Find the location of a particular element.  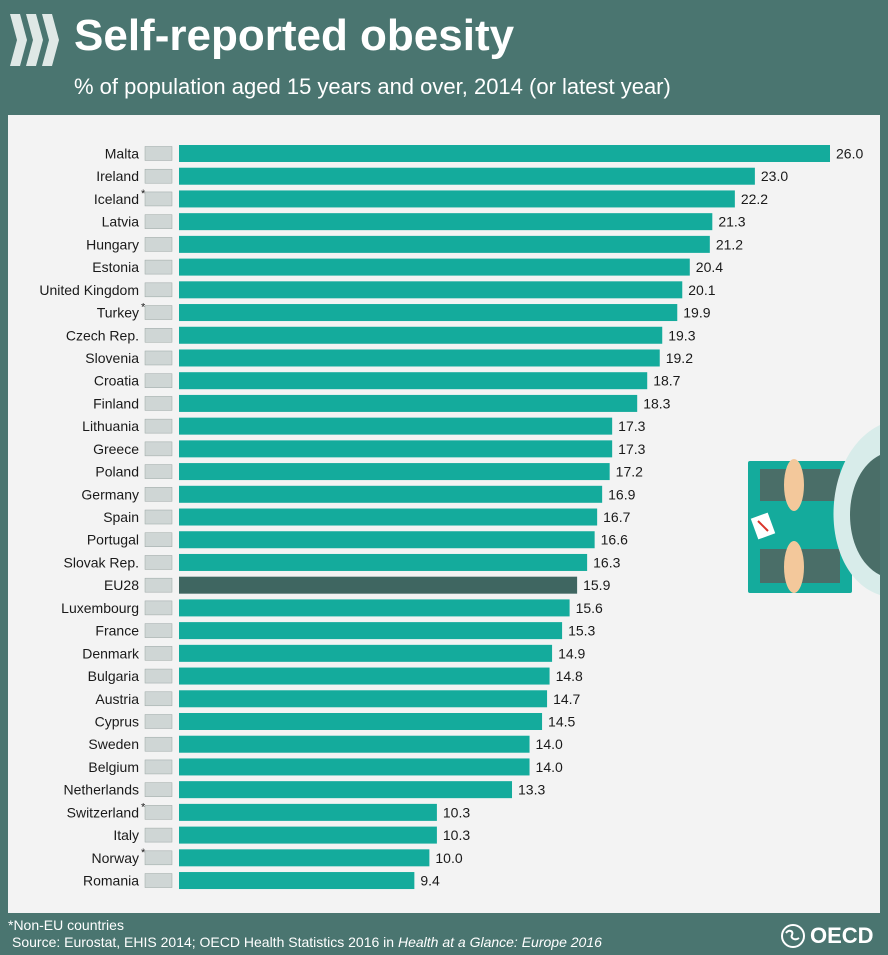

category-label: Bulgaria is located at coordinates (114, 676).